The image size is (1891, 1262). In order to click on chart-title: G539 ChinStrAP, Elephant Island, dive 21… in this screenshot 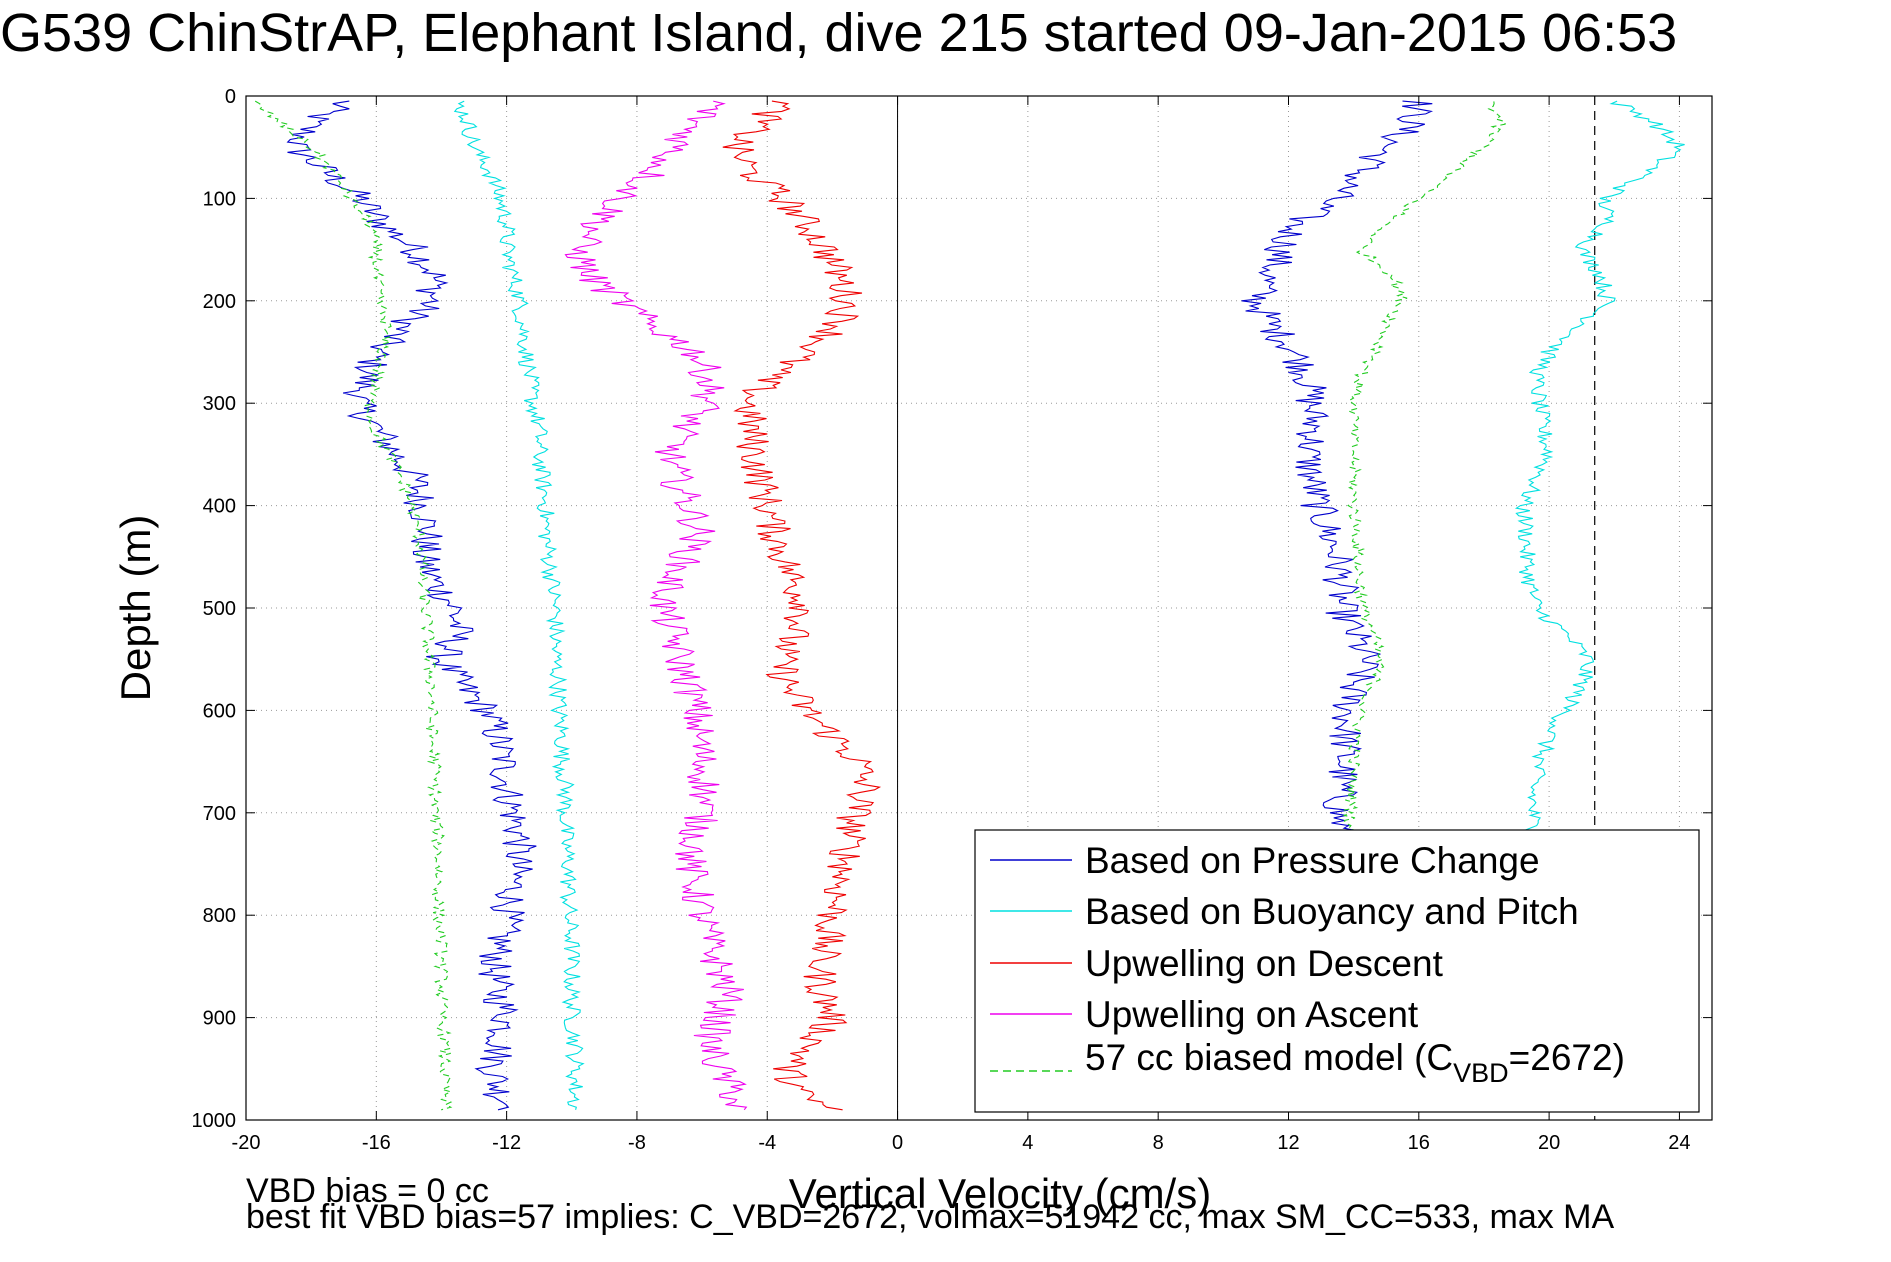, I will do `click(839, 33)`.